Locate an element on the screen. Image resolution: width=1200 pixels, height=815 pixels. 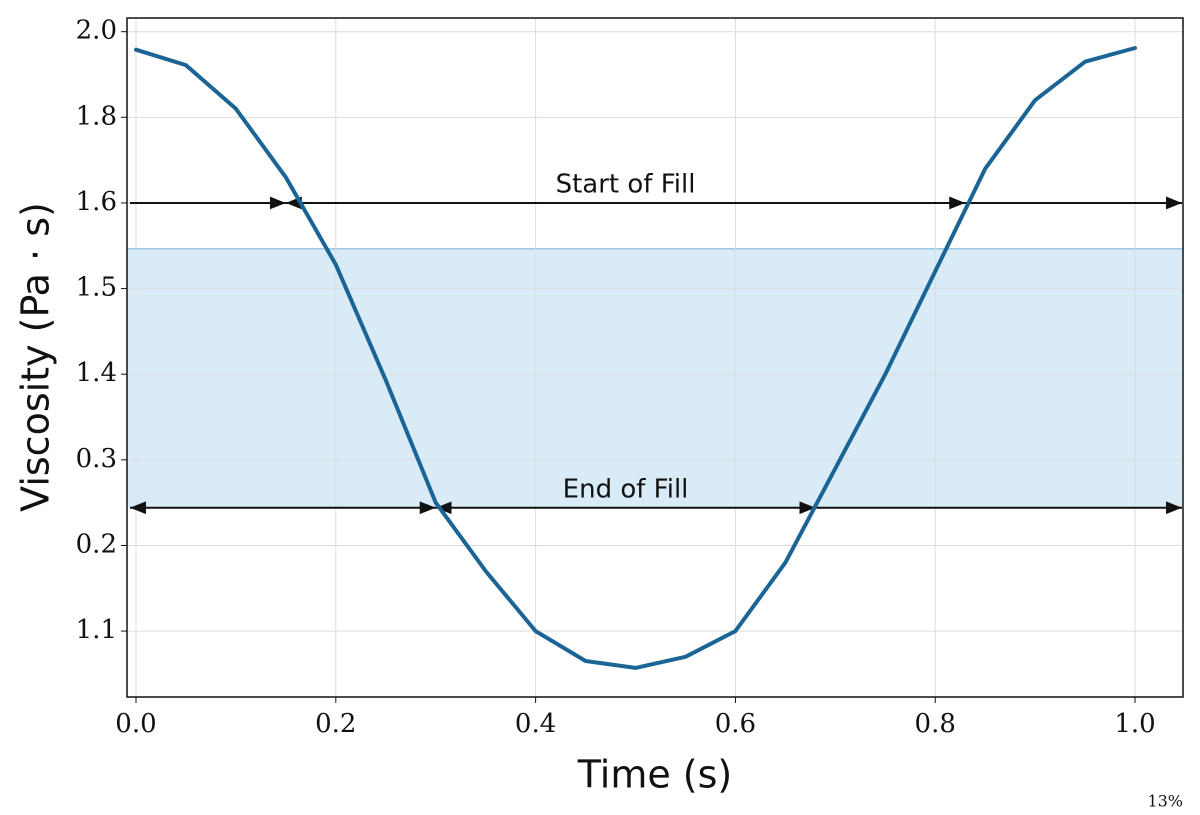
y-tick-label: 1.5 is located at coordinates (96, 288).